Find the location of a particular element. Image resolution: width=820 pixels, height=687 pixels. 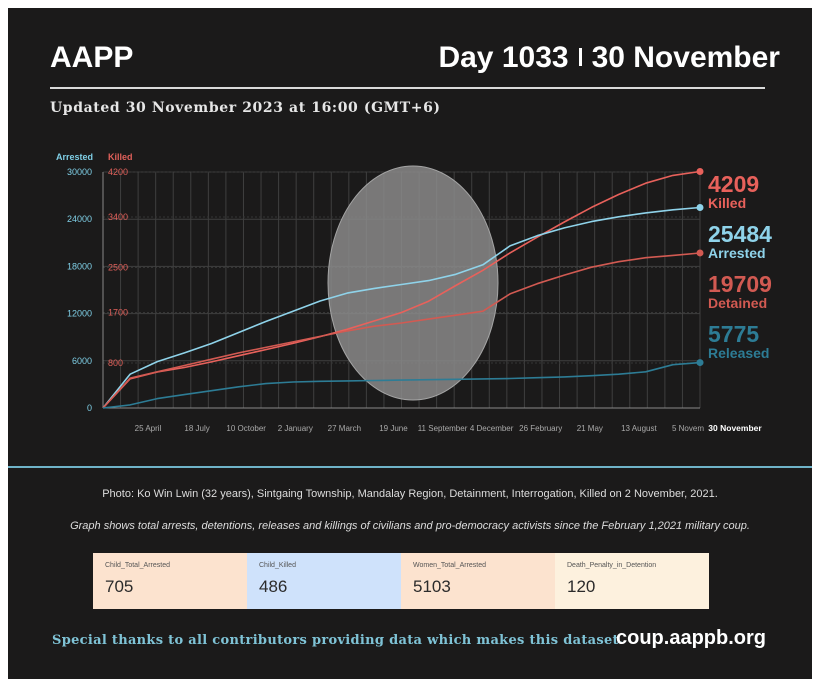

stat-label: Child_Total_Arrested is located at coordinates (137, 565).